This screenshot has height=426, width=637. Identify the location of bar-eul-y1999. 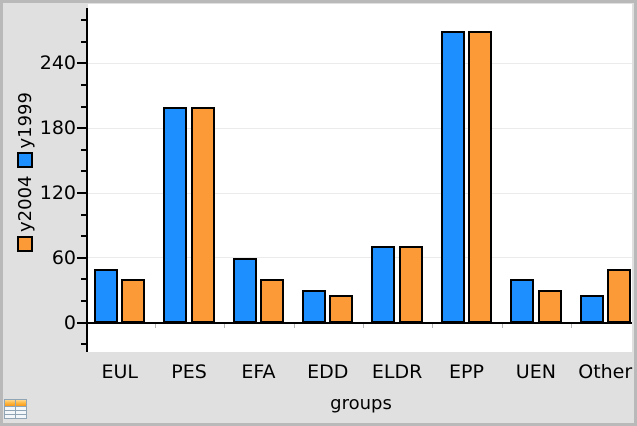
(106, 295).